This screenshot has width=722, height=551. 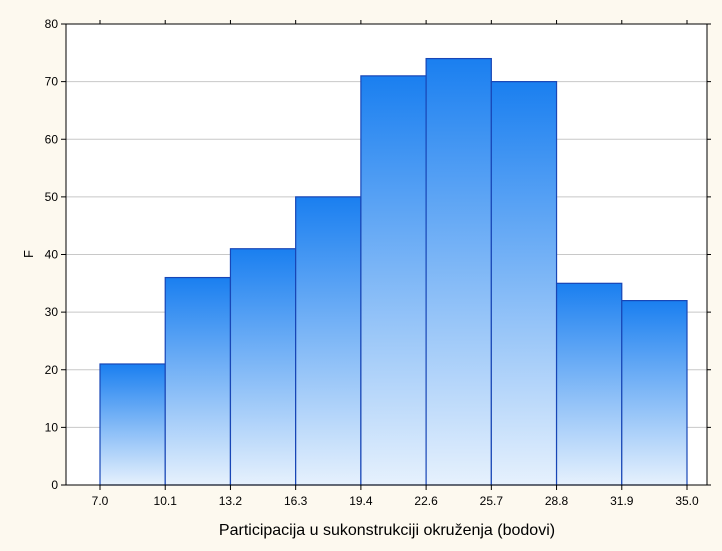 I want to click on y-axis-label: F, so click(x=28, y=254).